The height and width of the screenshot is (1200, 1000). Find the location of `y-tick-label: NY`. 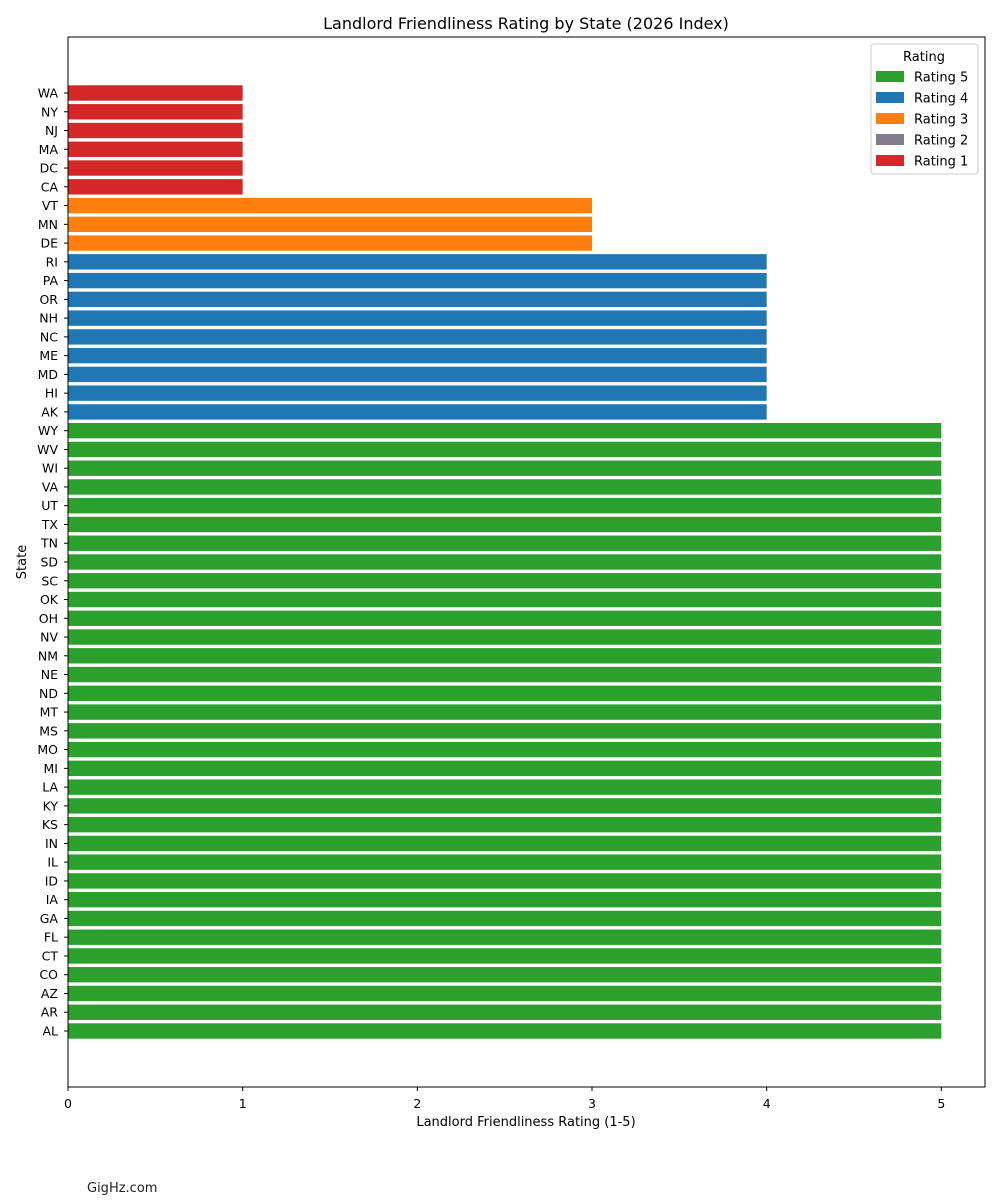

y-tick-label: NY is located at coordinates (49, 111).